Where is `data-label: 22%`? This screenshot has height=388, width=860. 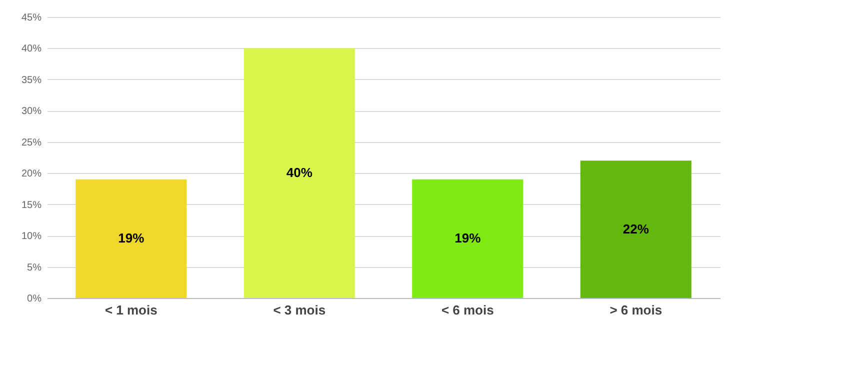
data-label: 22% is located at coordinates (636, 228).